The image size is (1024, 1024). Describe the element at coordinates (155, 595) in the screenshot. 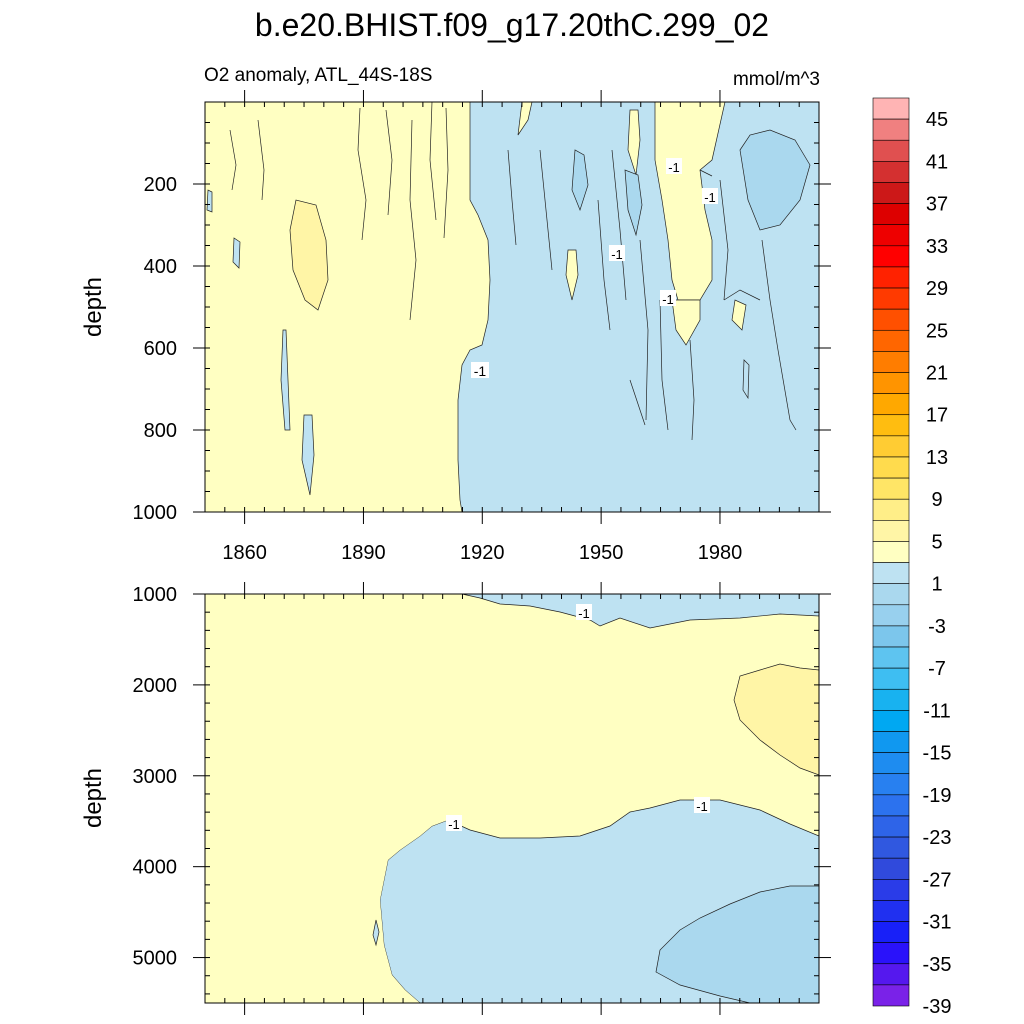

I see `lower-y-tick-label: 1000` at that location.